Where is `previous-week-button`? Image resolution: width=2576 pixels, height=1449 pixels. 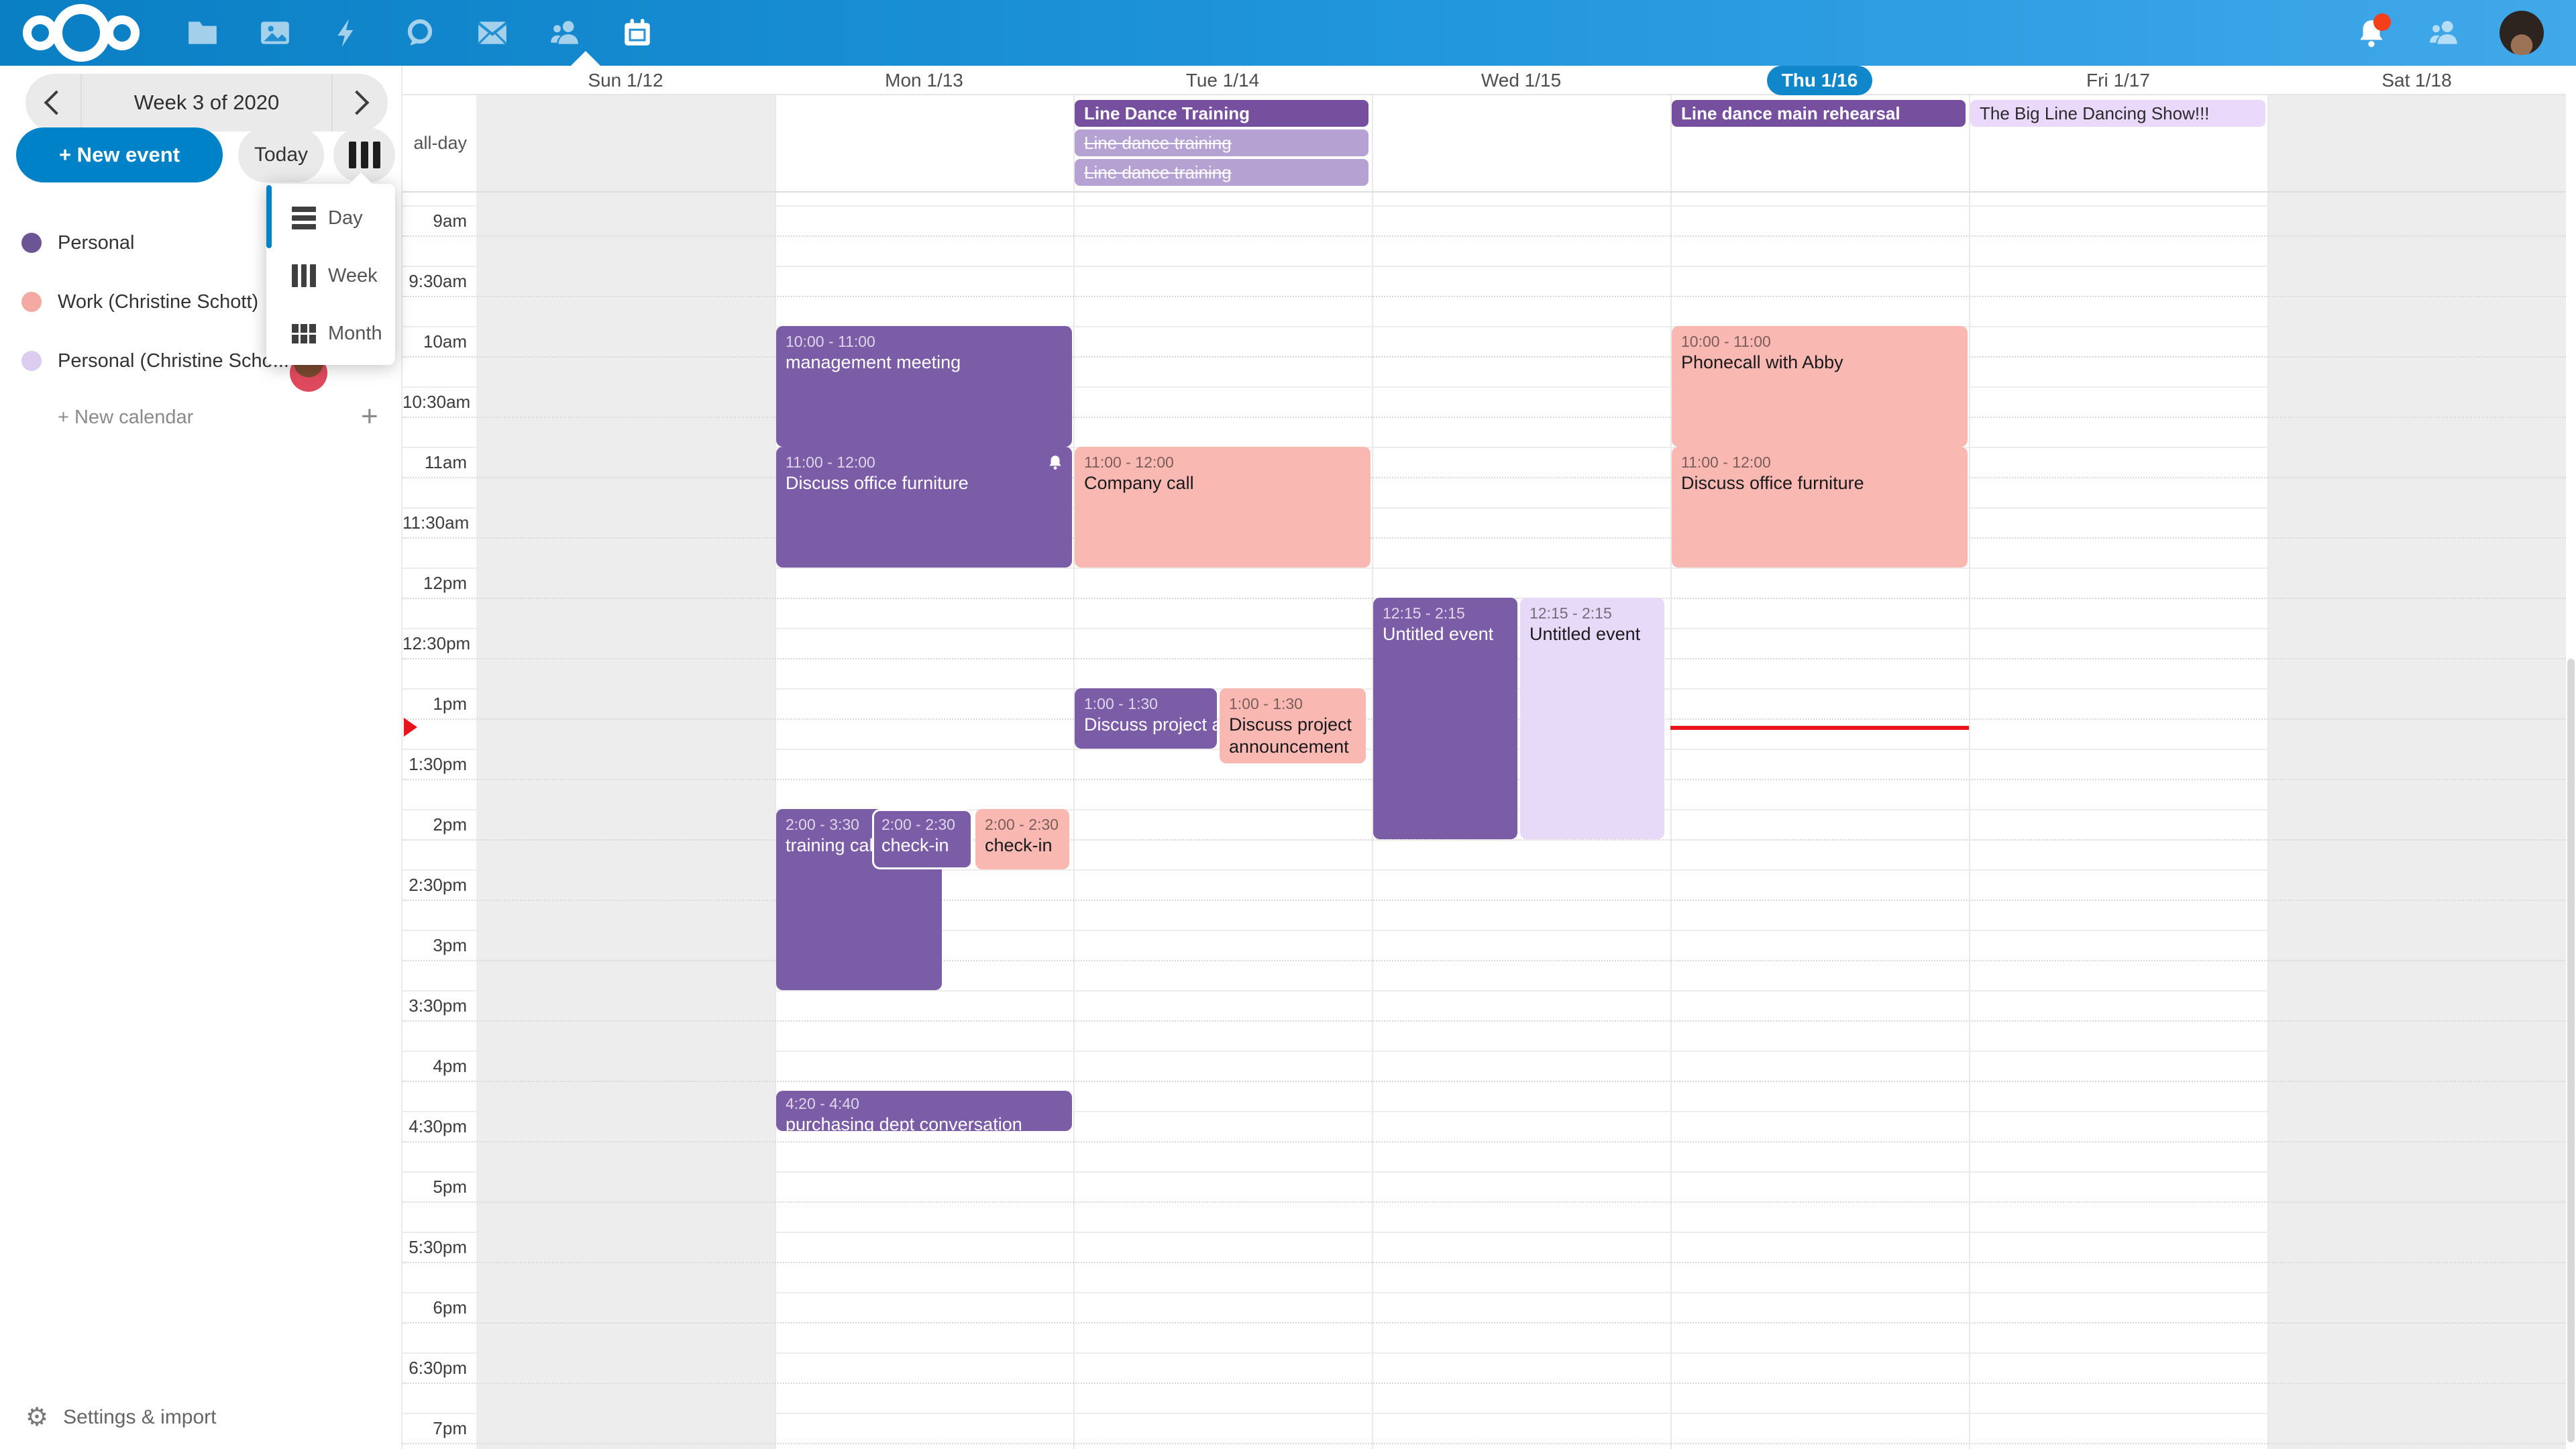
previous-week-button is located at coordinates (52, 102).